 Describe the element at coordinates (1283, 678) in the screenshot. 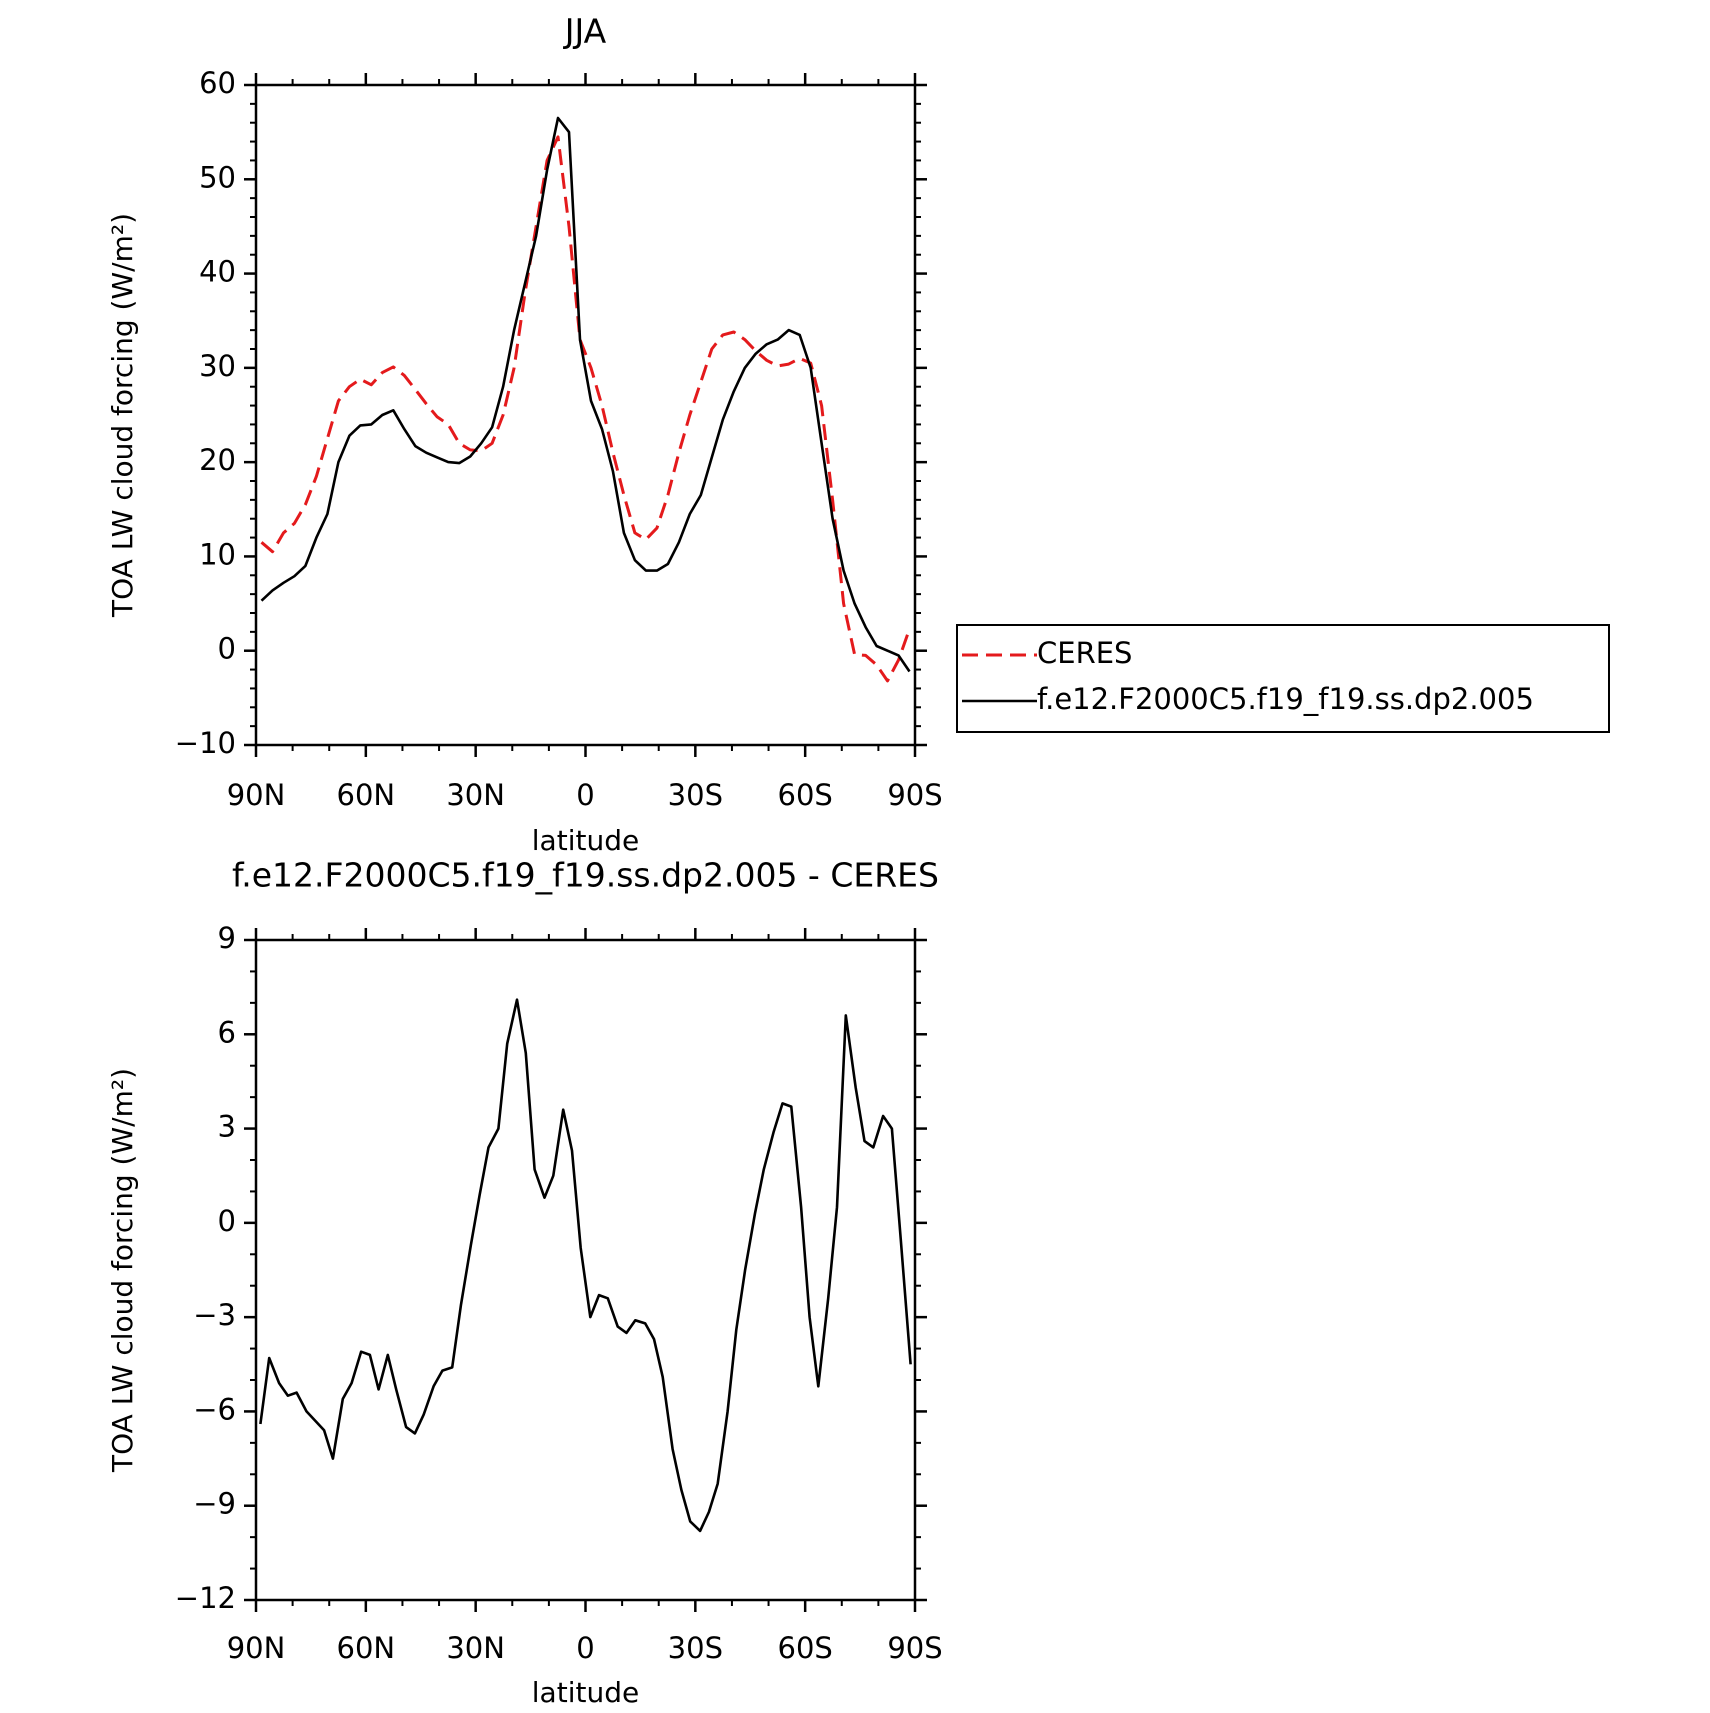

I see `legend-box` at that location.